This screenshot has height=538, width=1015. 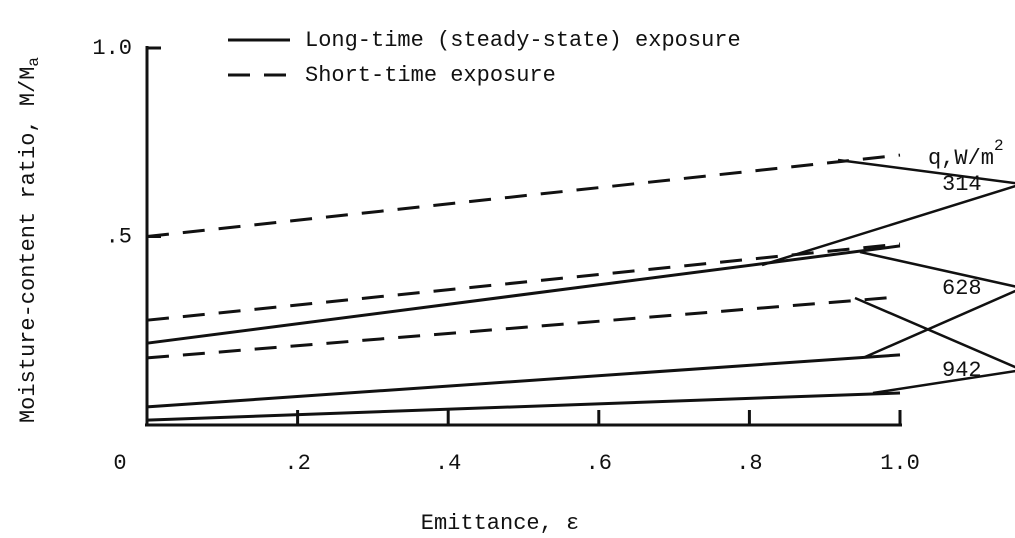 What do you see at coordinates (962, 184) in the screenshot?
I see `series-label: 314` at bounding box center [962, 184].